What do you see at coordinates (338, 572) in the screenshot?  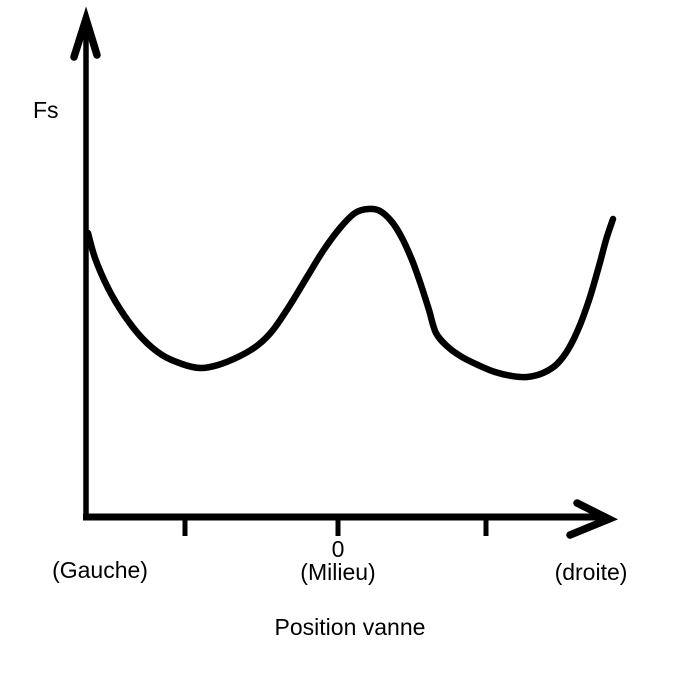 I see `x-tick-label-middle-name: (Milieu)` at bounding box center [338, 572].